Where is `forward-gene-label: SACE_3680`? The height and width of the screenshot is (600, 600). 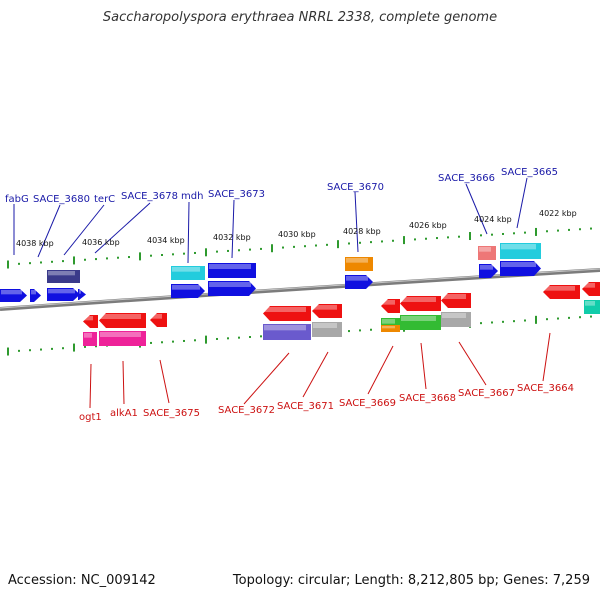 forward-gene-label: SACE_3680 is located at coordinates (61, 199).